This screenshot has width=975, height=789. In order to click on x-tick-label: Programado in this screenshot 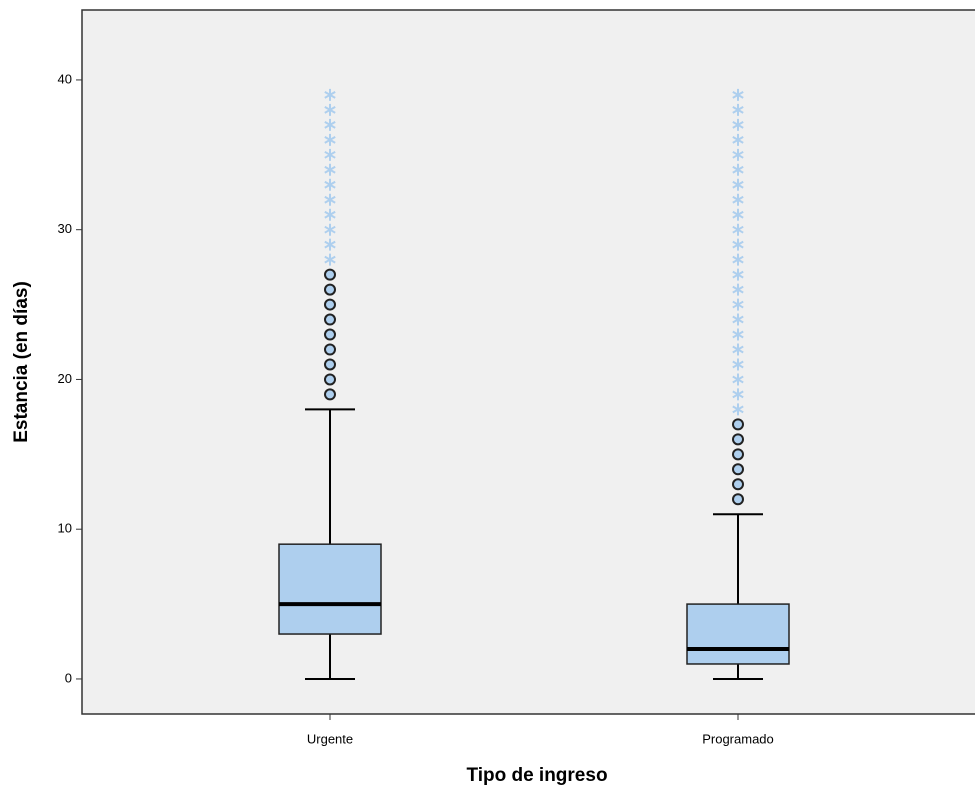, I will do `click(738, 738)`.